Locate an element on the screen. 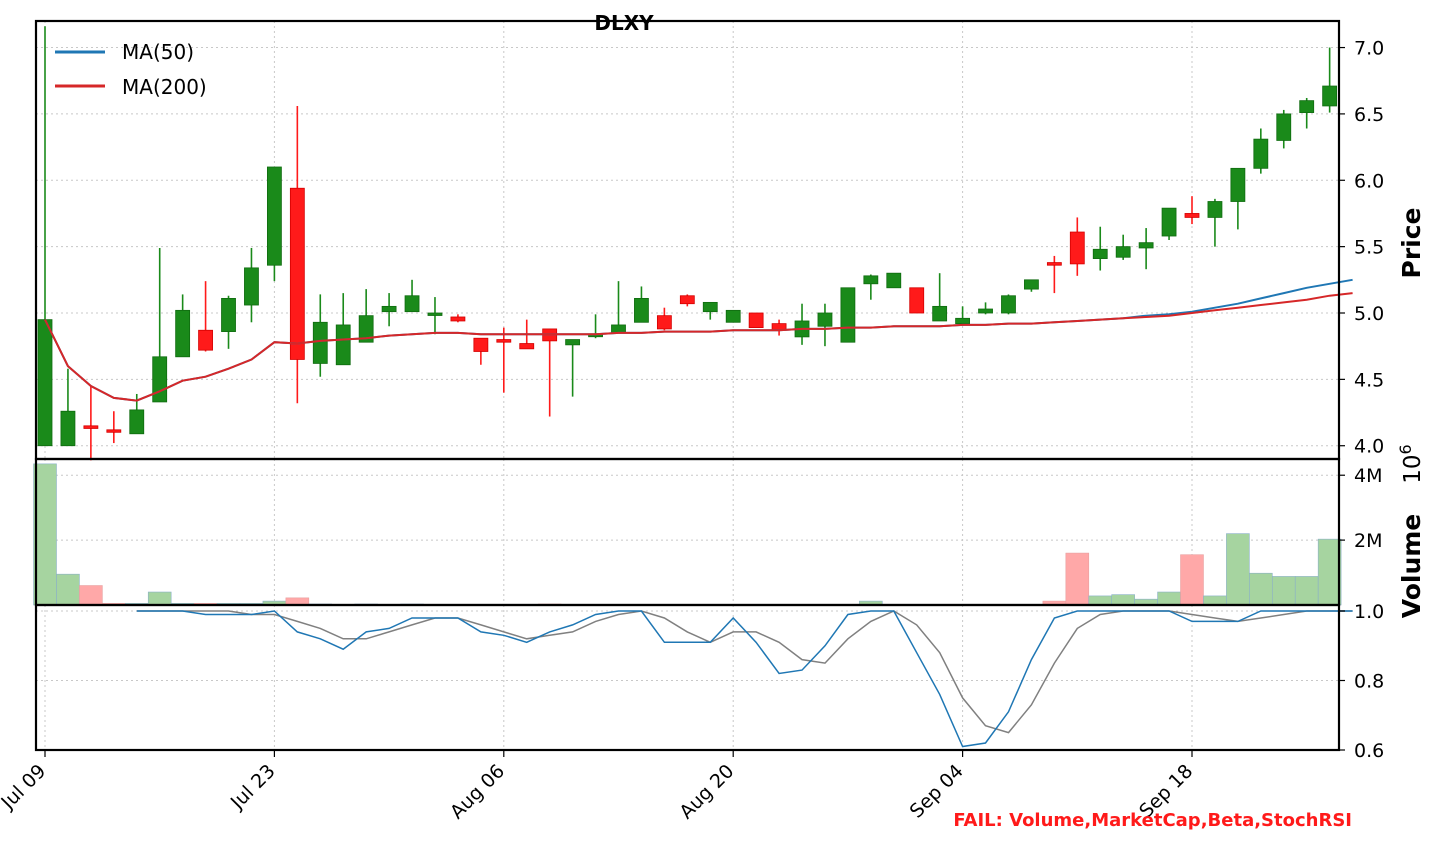 Image resolution: width=1439 pixels, height=853 pixels. price-tick-label: 4.5 is located at coordinates (1369, 380).